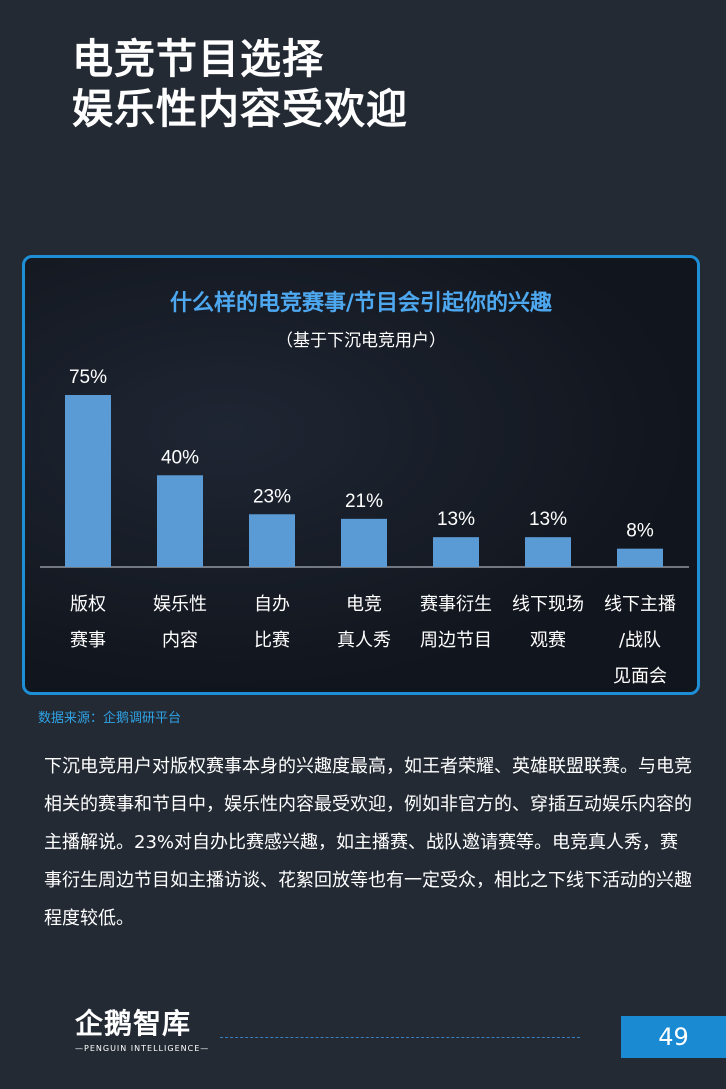 This screenshot has width=726, height=1089. I want to click on page-number: 49, so click(673, 1037).